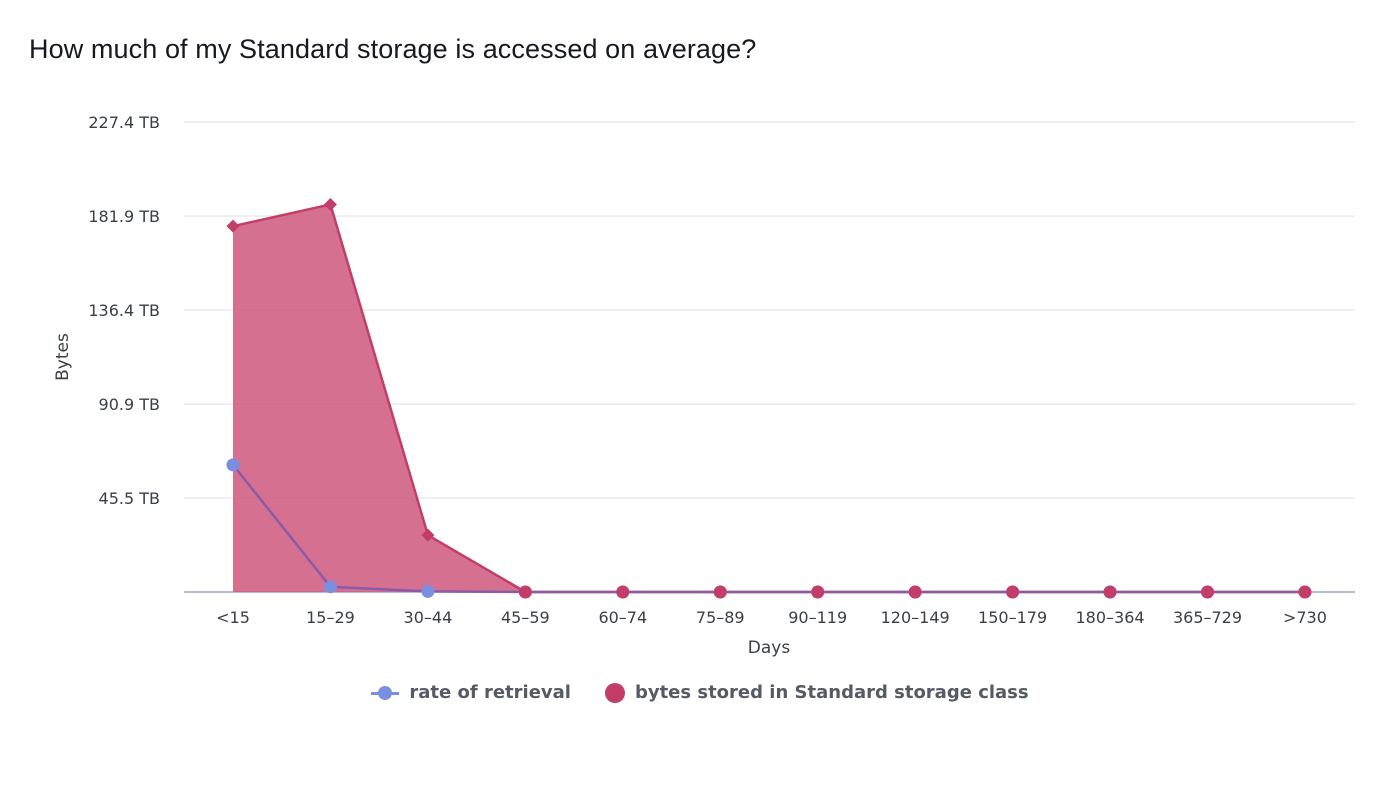  Describe the element at coordinates (720, 617) in the screenshot. I see `x-tick-label: 75–89` at that location.